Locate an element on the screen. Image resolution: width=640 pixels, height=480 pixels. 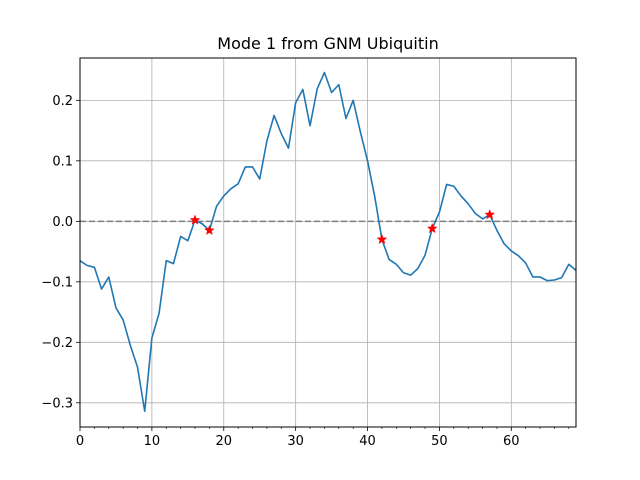
y-tick-label: −0.2 is located at coordinates (57, 343).